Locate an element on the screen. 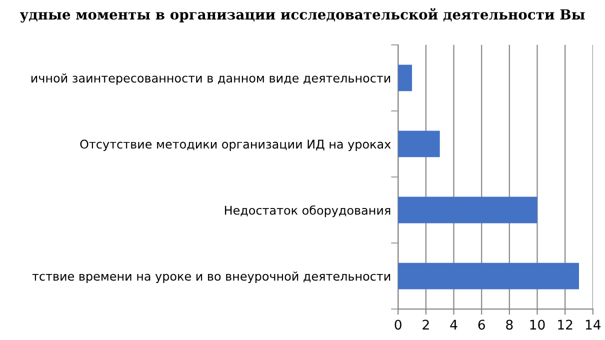 Image resolution: width=605 pixels, height=340 pixels. x-tick-label: 8 is located at coordinates (509, 325).